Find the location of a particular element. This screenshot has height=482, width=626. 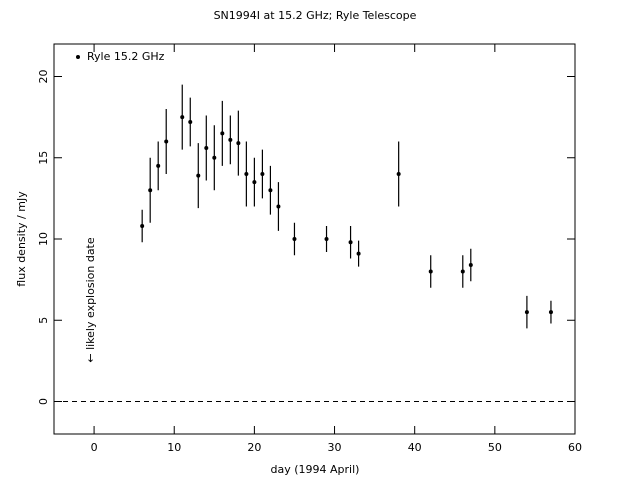

x-axis-label: day (1994 April) is located at coordinates (315, 469).